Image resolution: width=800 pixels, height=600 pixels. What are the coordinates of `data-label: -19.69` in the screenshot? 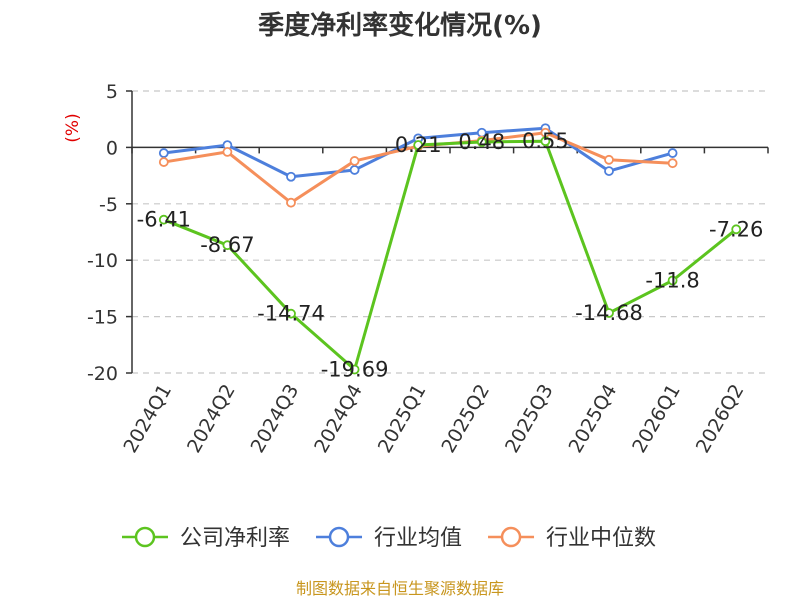 It's located at (355, 370).